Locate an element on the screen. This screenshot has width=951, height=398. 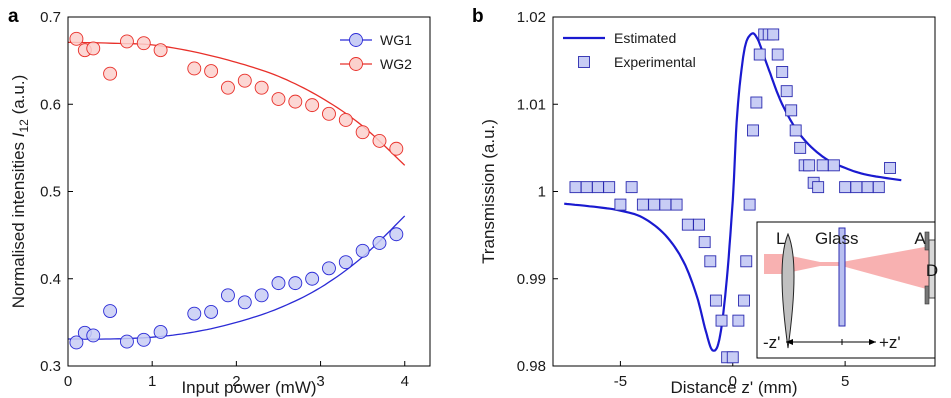
laser-beam is located at coordinates (847, 268).